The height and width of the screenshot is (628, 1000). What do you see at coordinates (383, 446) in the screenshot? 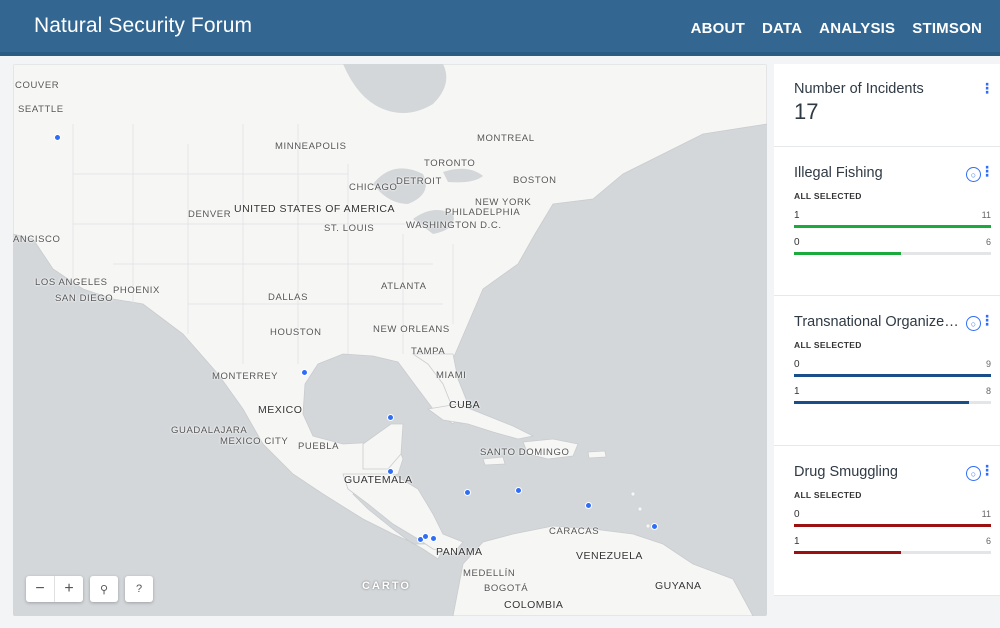
I see `yucatan-land` at bounding box center [383, 446].